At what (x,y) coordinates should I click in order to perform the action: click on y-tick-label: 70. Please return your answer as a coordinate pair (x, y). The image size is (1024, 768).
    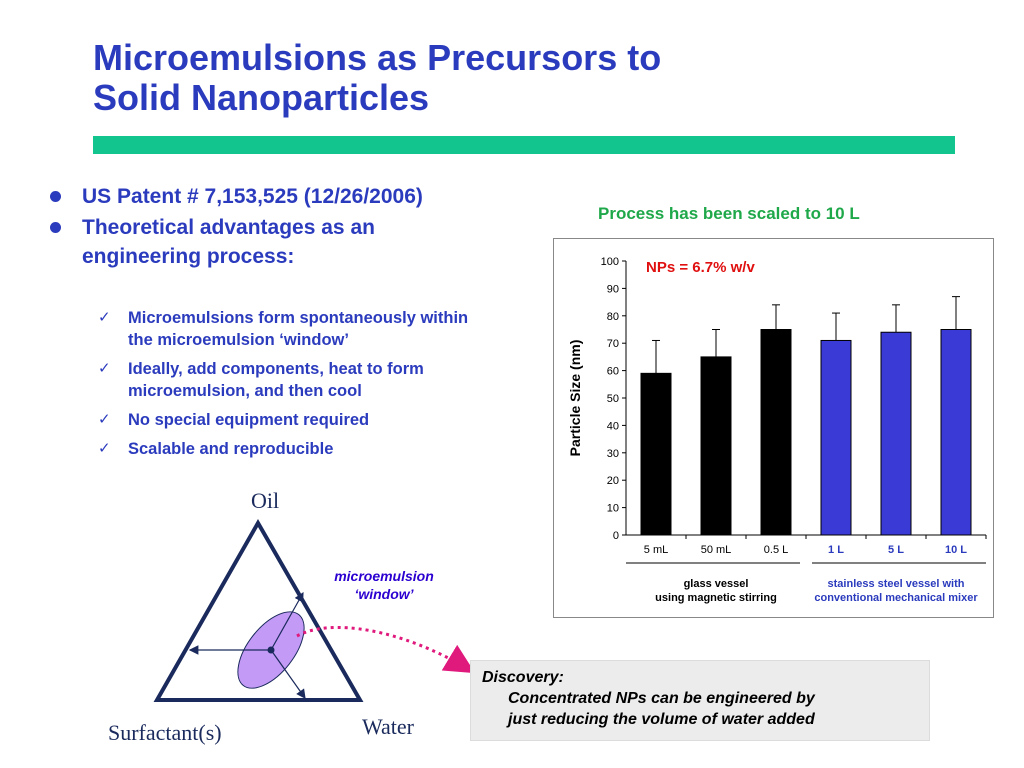
    Looking at the image, I should click on (613, 344).